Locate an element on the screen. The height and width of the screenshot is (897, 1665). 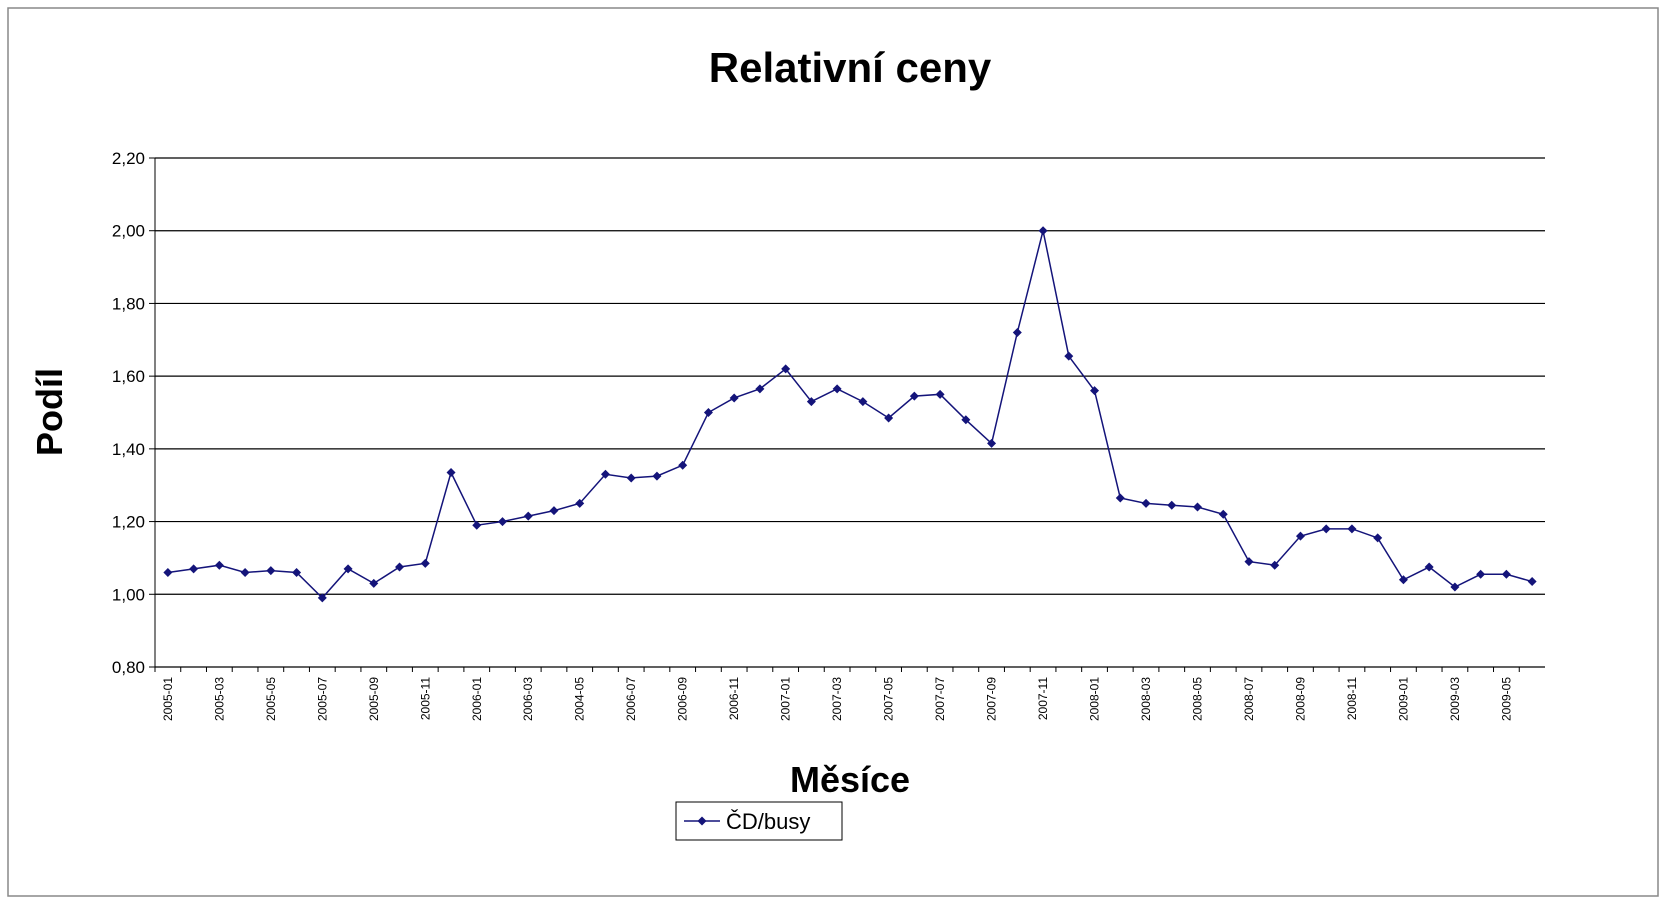
x-tick-label: 2008-01 is located at coordinates (1095, 699).